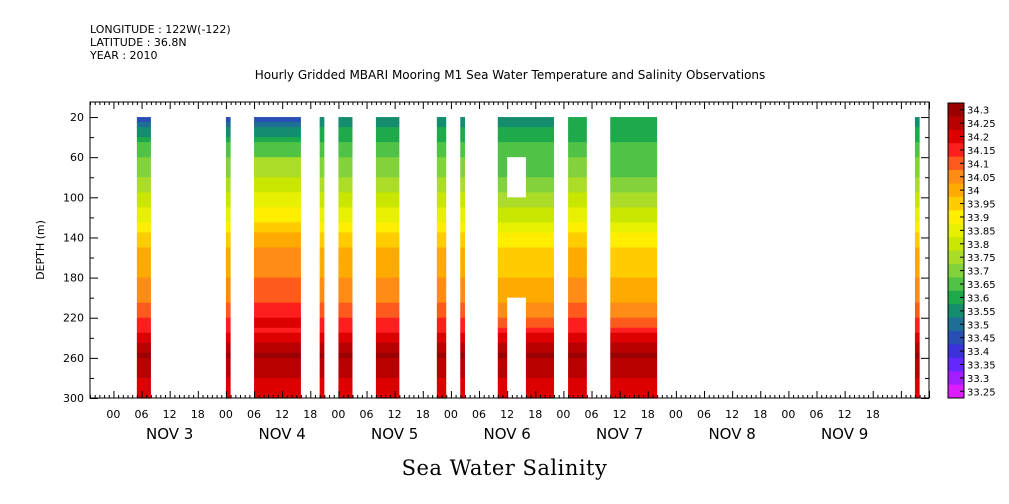 The width and height of the screenshot is (1009, 504). Describe the element at coordinates (516, 177) in the screenshot. I see `missing-data-box` at that location.